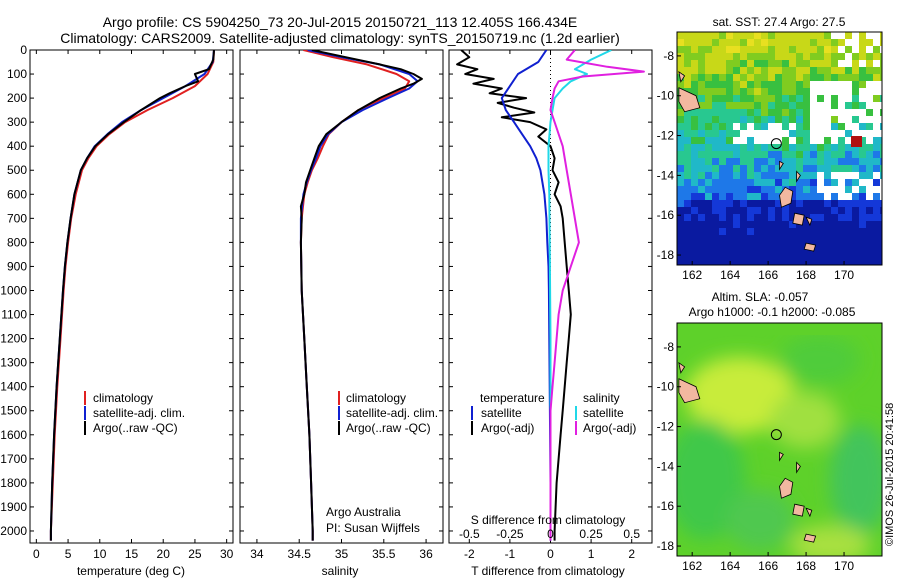  What do you see at coordinates (779, 148) in the screenshot?
I see `sst-heatmap-cells` at bounding box center [779, 148].